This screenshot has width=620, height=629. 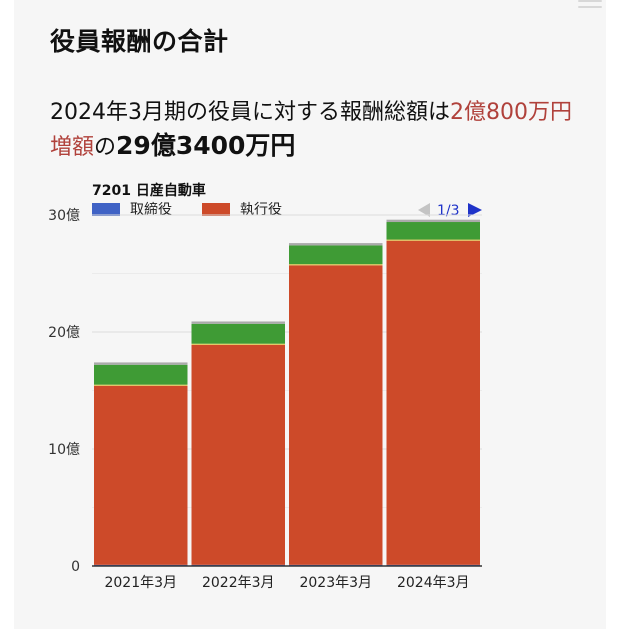 I want to click on hamburger-menu-icon, so click(x=590, y=7).